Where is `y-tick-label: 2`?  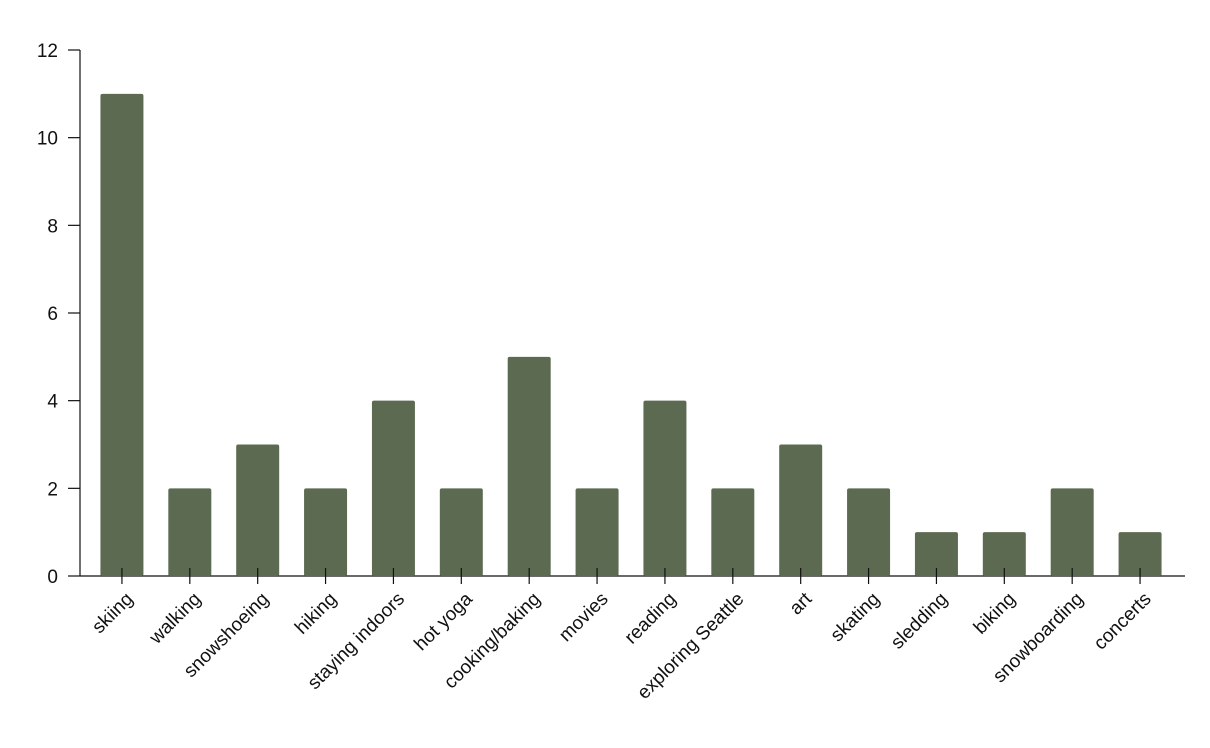
y-tick-label: 2 is located at coordinates (52, 489).